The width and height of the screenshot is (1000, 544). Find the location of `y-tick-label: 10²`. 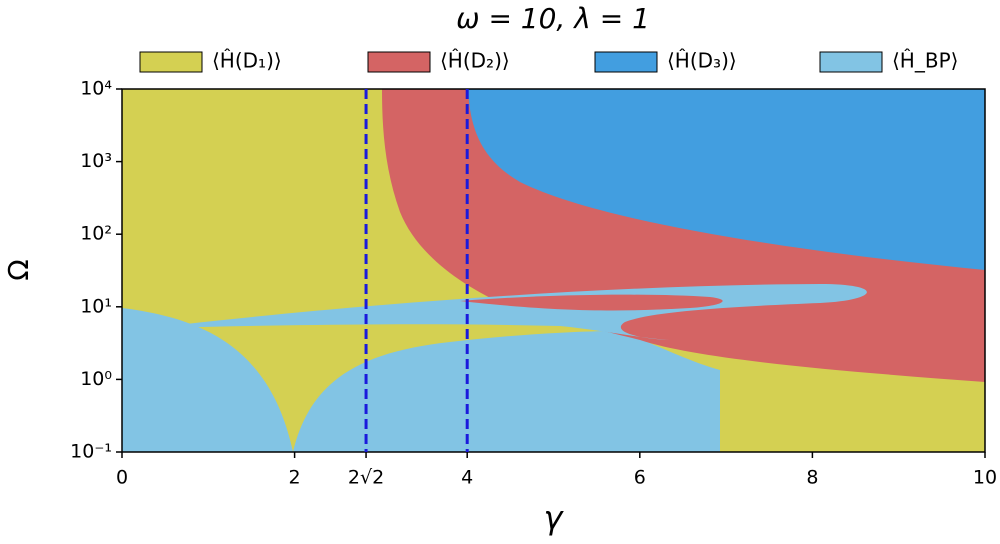

y-tick-label: 10² is located at coordinates (96, 234).